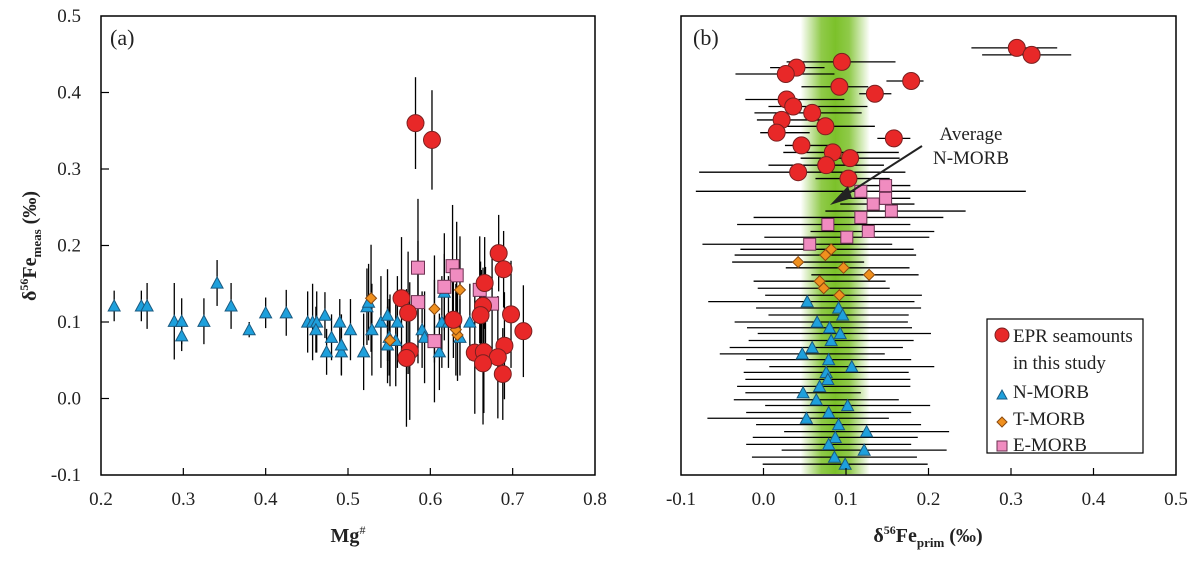 The image size is (1194, 561). Describe the element at coordinates (348, 535) in the screenshot. I see `panel-a-x-axis-title: Mg#` at that location.